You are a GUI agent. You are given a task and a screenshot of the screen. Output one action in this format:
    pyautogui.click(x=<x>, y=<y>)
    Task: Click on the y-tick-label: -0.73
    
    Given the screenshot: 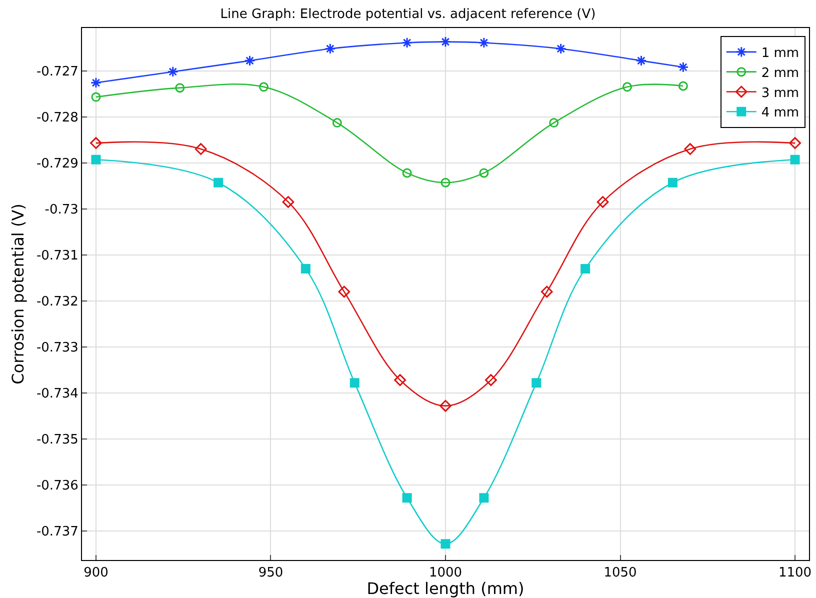 What is the action you would take?
    pyautogui.click(x=61, y=210)
    